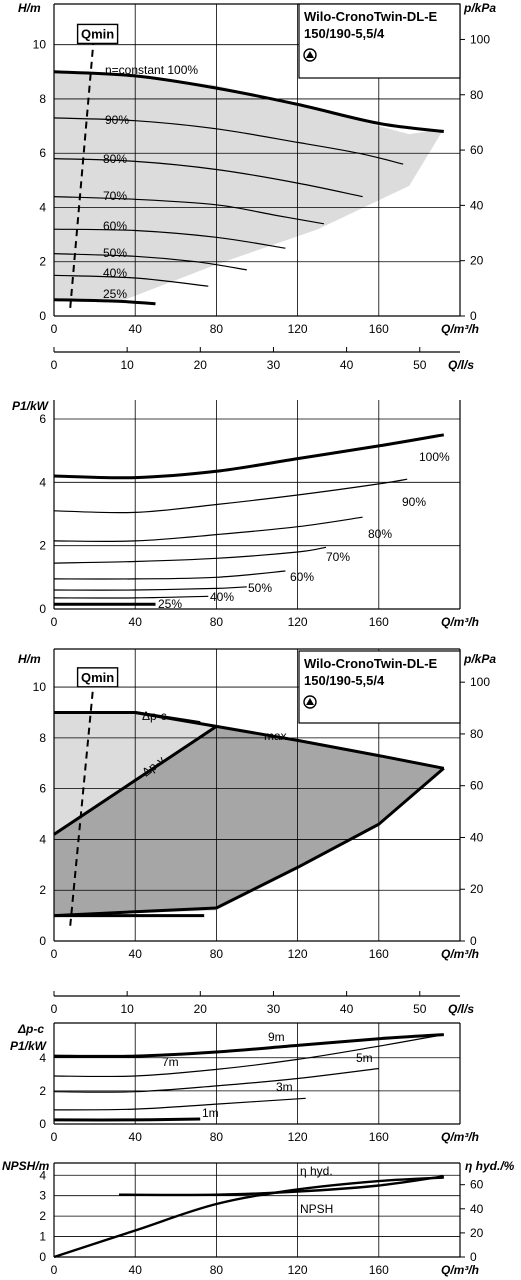 Image resolution: width=521 pixels, height=1280 pixels. I want to click on chart-npsh-eff-xtick-label: 0, so click(54, 1270).